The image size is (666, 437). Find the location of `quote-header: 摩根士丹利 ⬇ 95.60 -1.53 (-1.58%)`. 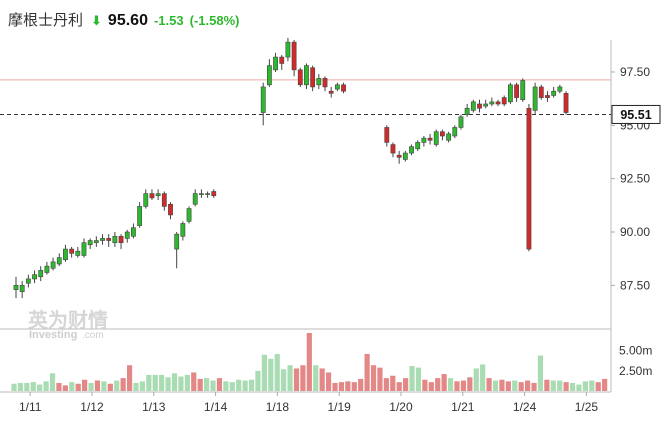

quote-header: 摩根士丹利 ⬇ 95.60 -1.53 (-1.58%) is located at coordinates (123, 21).